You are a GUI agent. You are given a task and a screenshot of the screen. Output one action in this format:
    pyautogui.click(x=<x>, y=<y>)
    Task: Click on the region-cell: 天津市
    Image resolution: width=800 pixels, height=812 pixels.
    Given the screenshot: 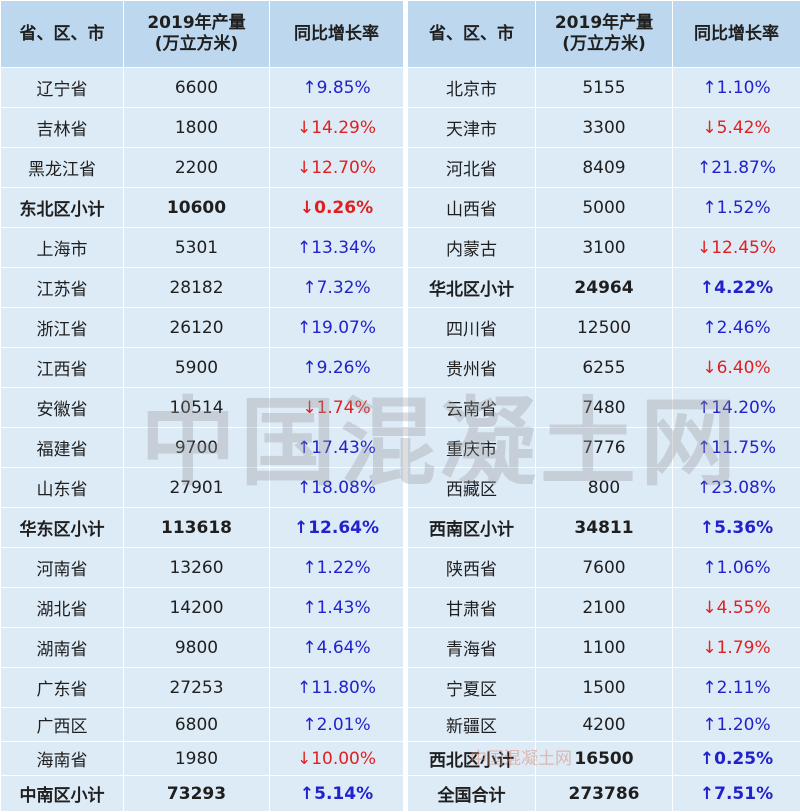 What is the action you would take?
    pyautogui.click(x=472, y=128)
    